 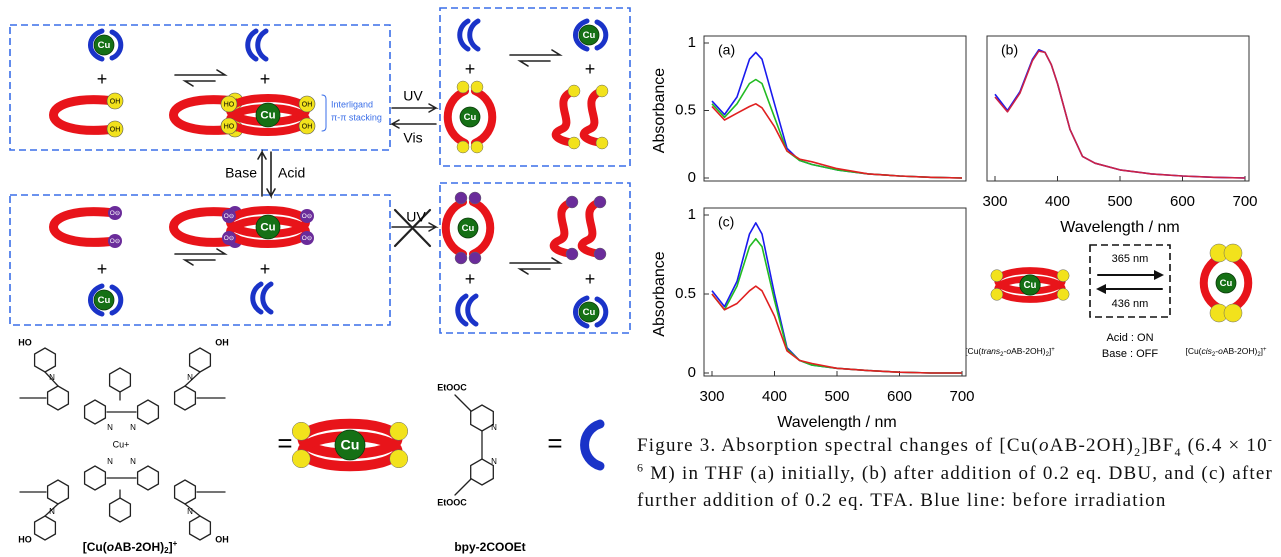 What do you see at coordinates (489, 547) in the screenshot?
I see `ligand-label: bpy-2COOEt` at bounding box center [489, 547].